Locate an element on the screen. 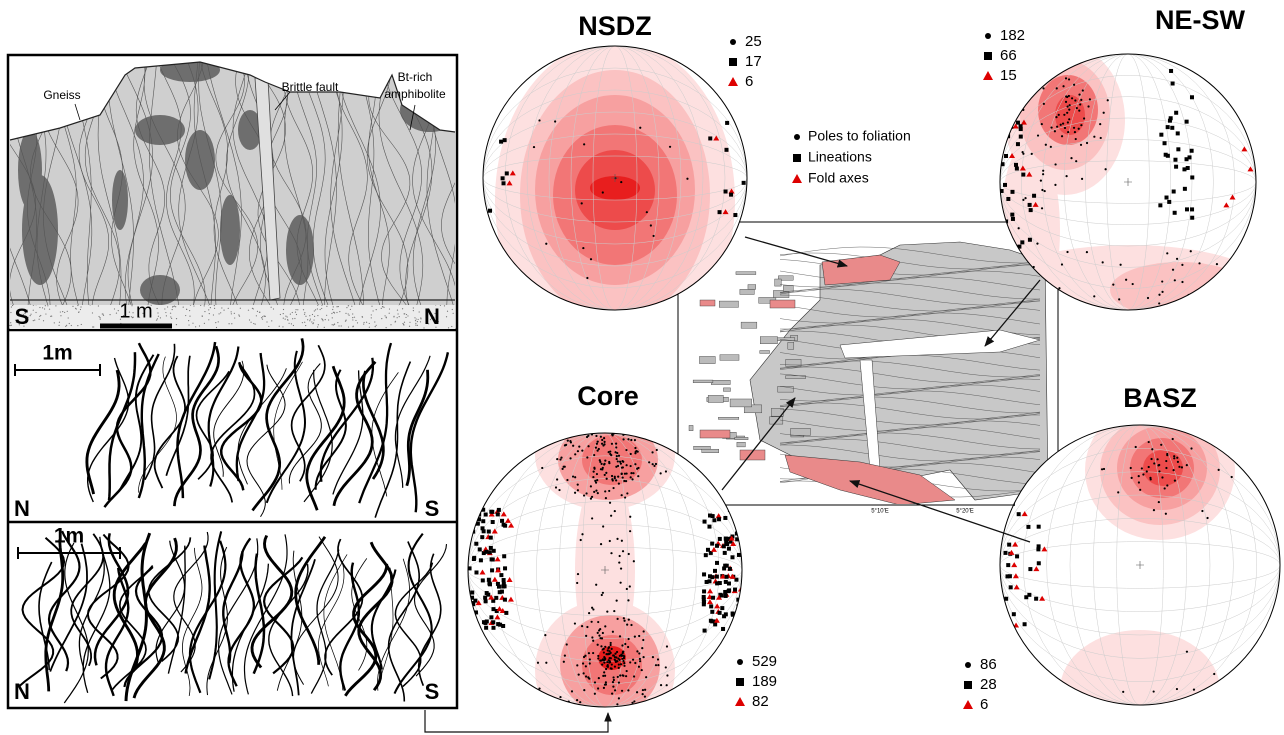  red-islet is located at coordinates (782, 304).